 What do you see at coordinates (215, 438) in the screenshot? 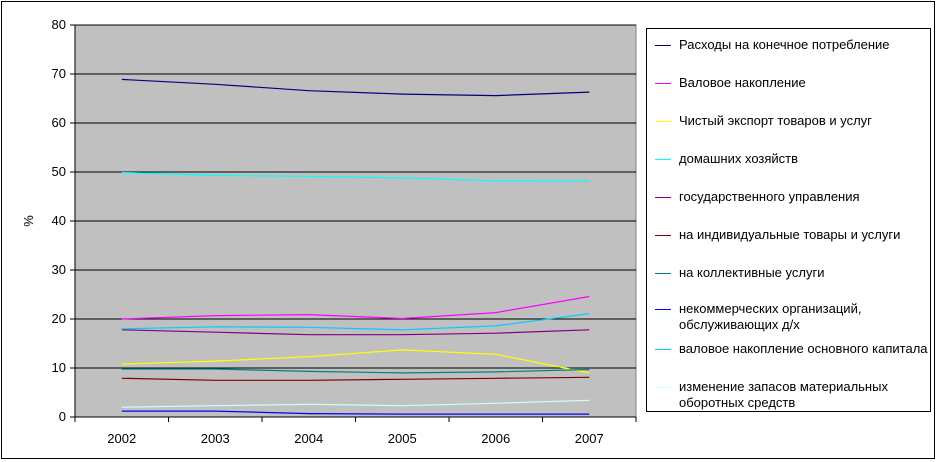
I see `x-tick-label: 2003` at bounding box center [215, 438].